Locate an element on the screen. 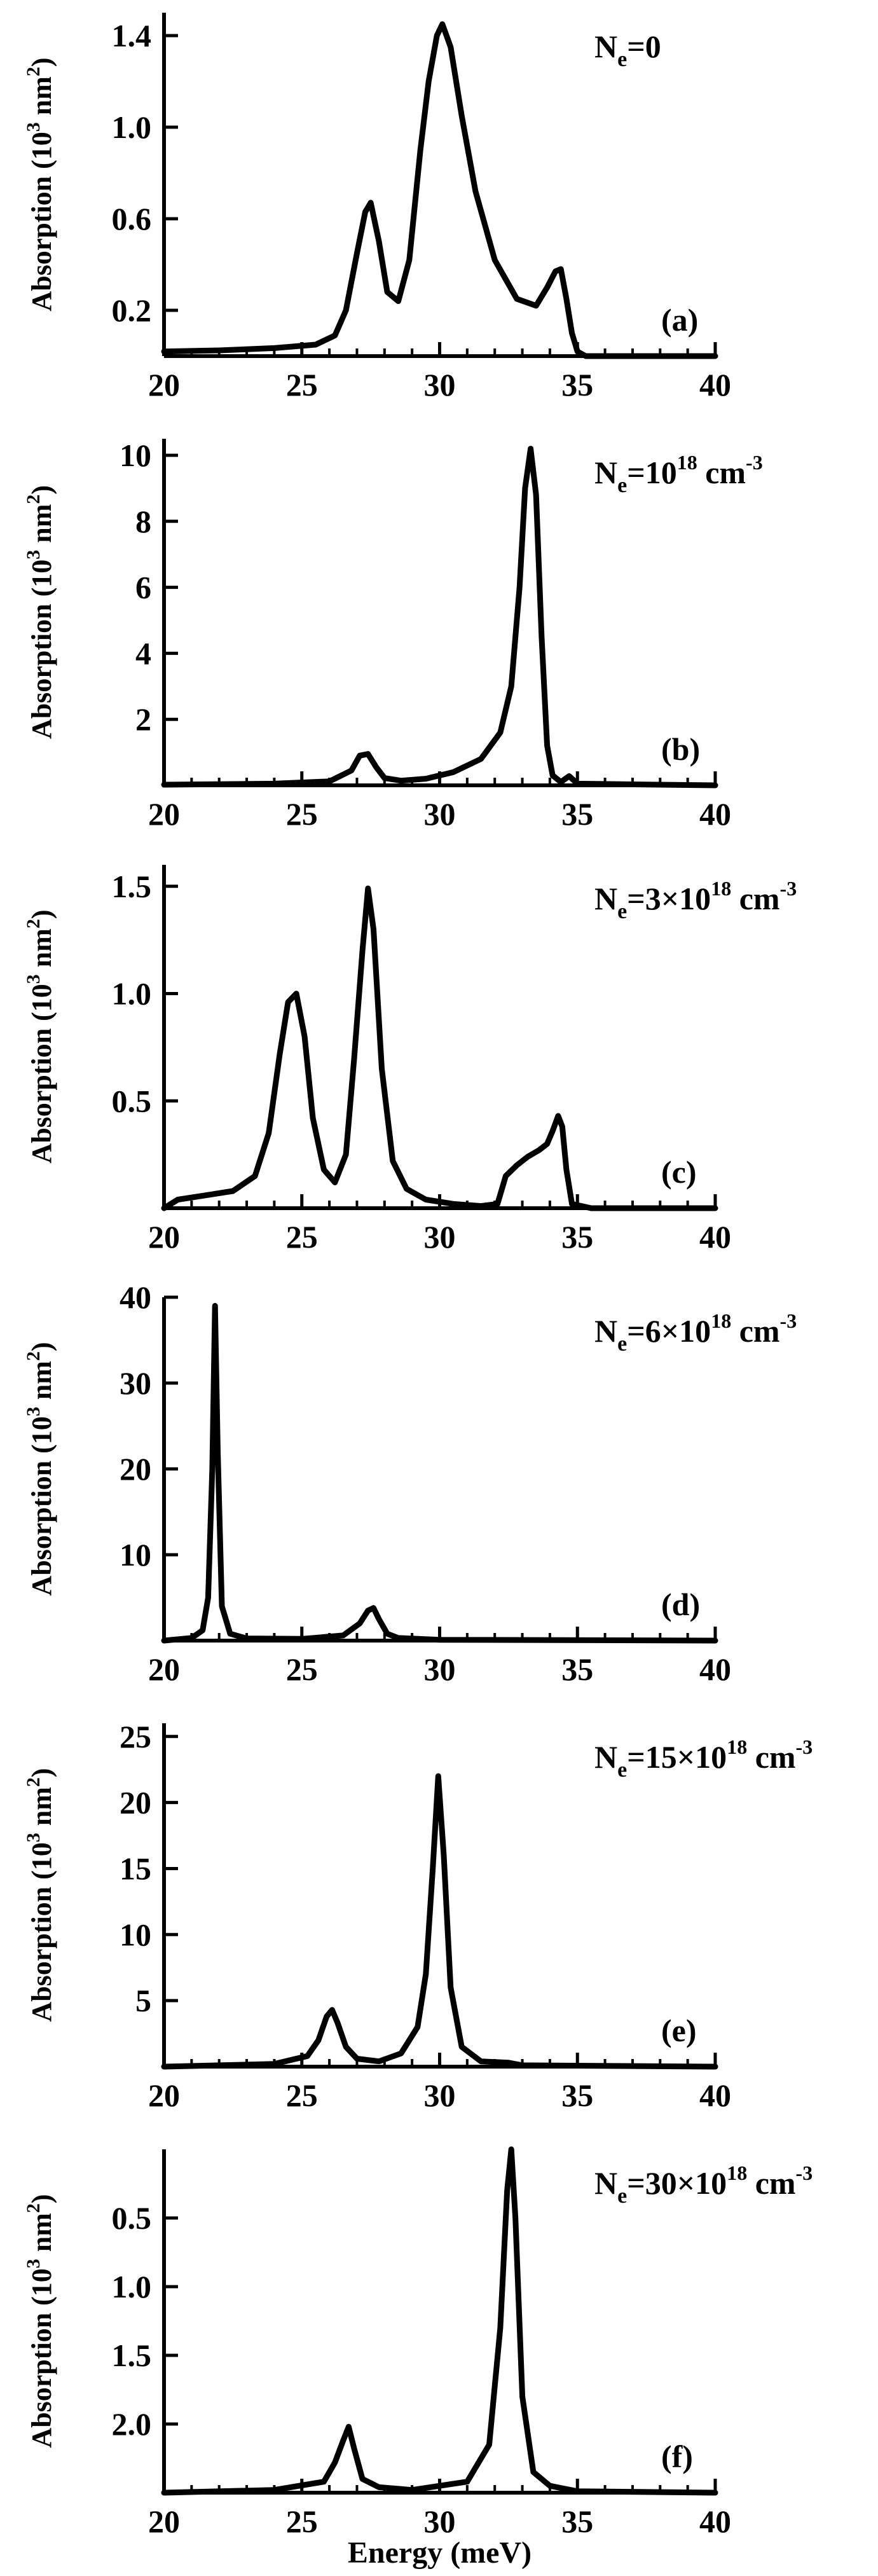 This screenshot has width=878, height=2576. annot-value: =0 is located at coordinates (644, 46).